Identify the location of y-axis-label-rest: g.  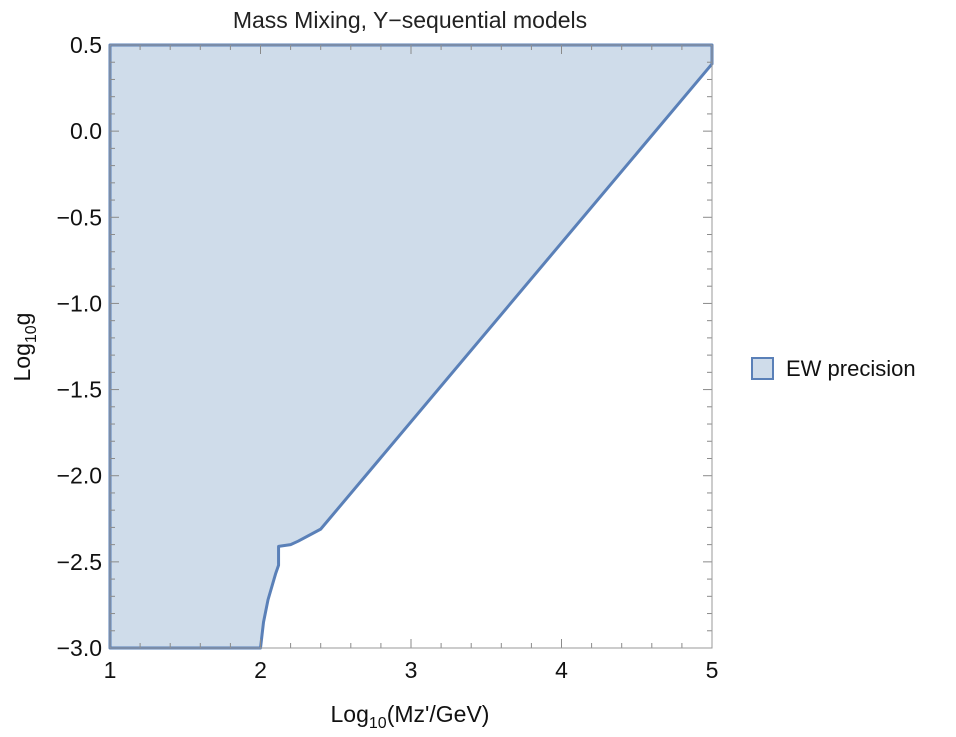
(22, 319).